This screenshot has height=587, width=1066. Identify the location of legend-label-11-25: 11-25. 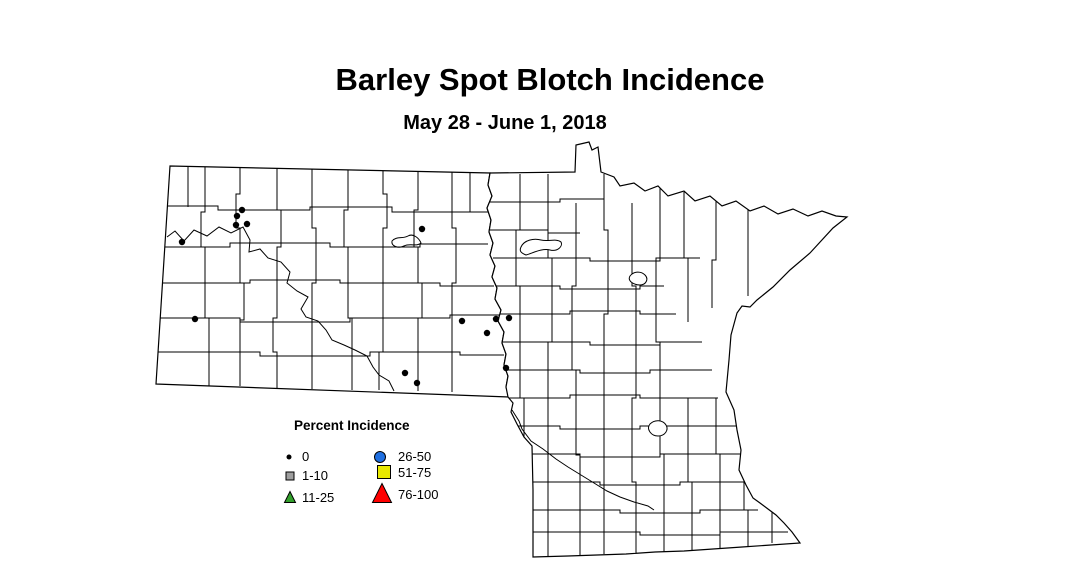
(318, 497).